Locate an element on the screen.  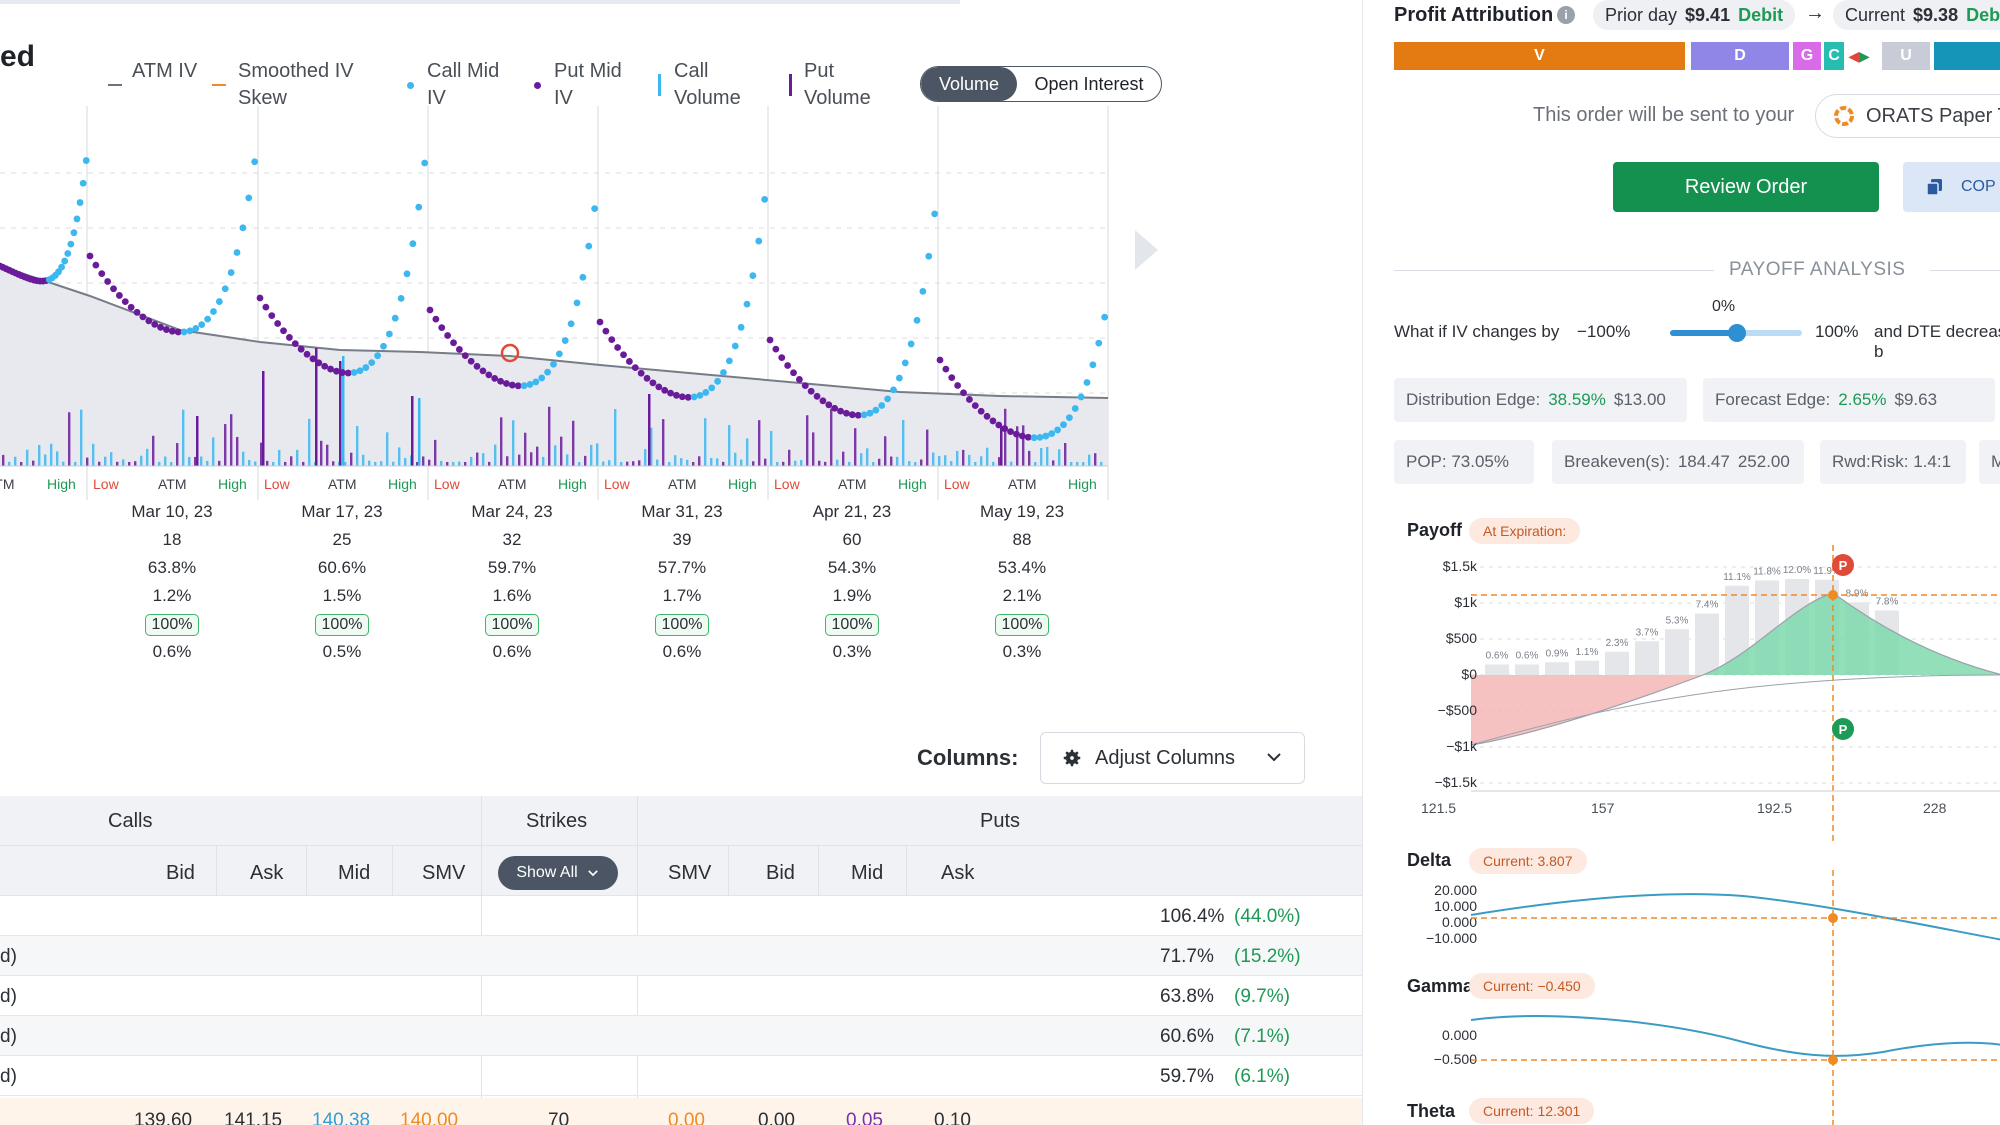
legend-put-mid-iv: Put Mid IV is located at coordinates (589, 85).